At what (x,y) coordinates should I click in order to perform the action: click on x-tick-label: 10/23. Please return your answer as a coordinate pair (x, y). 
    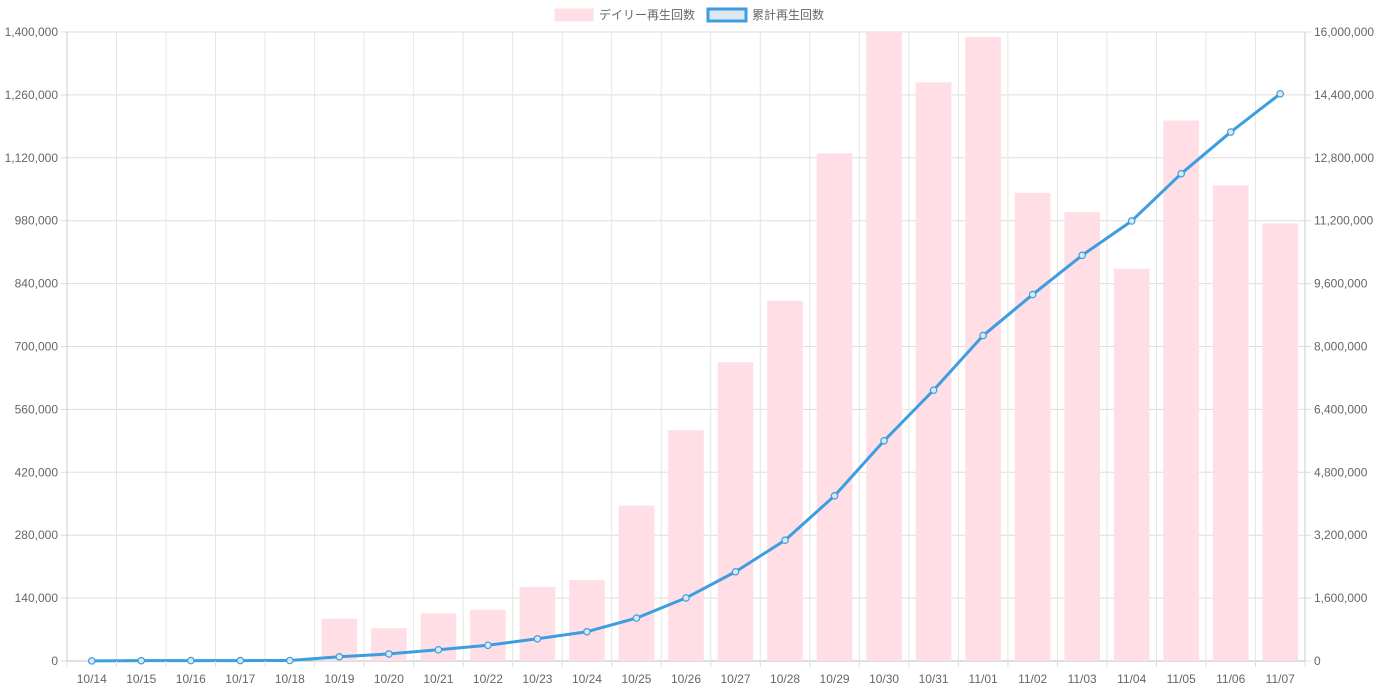
    Looking at the image, I should click on (537, 679).